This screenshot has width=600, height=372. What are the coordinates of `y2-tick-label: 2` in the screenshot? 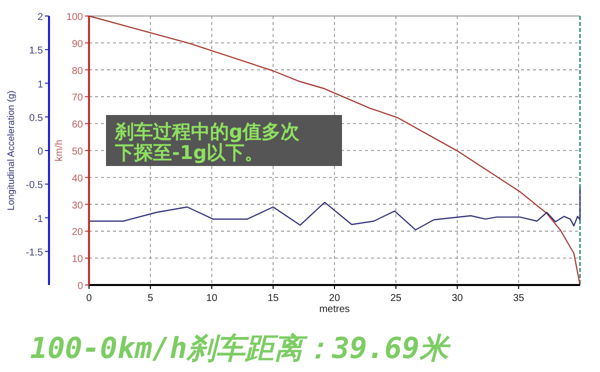 It's located at (40, 17).